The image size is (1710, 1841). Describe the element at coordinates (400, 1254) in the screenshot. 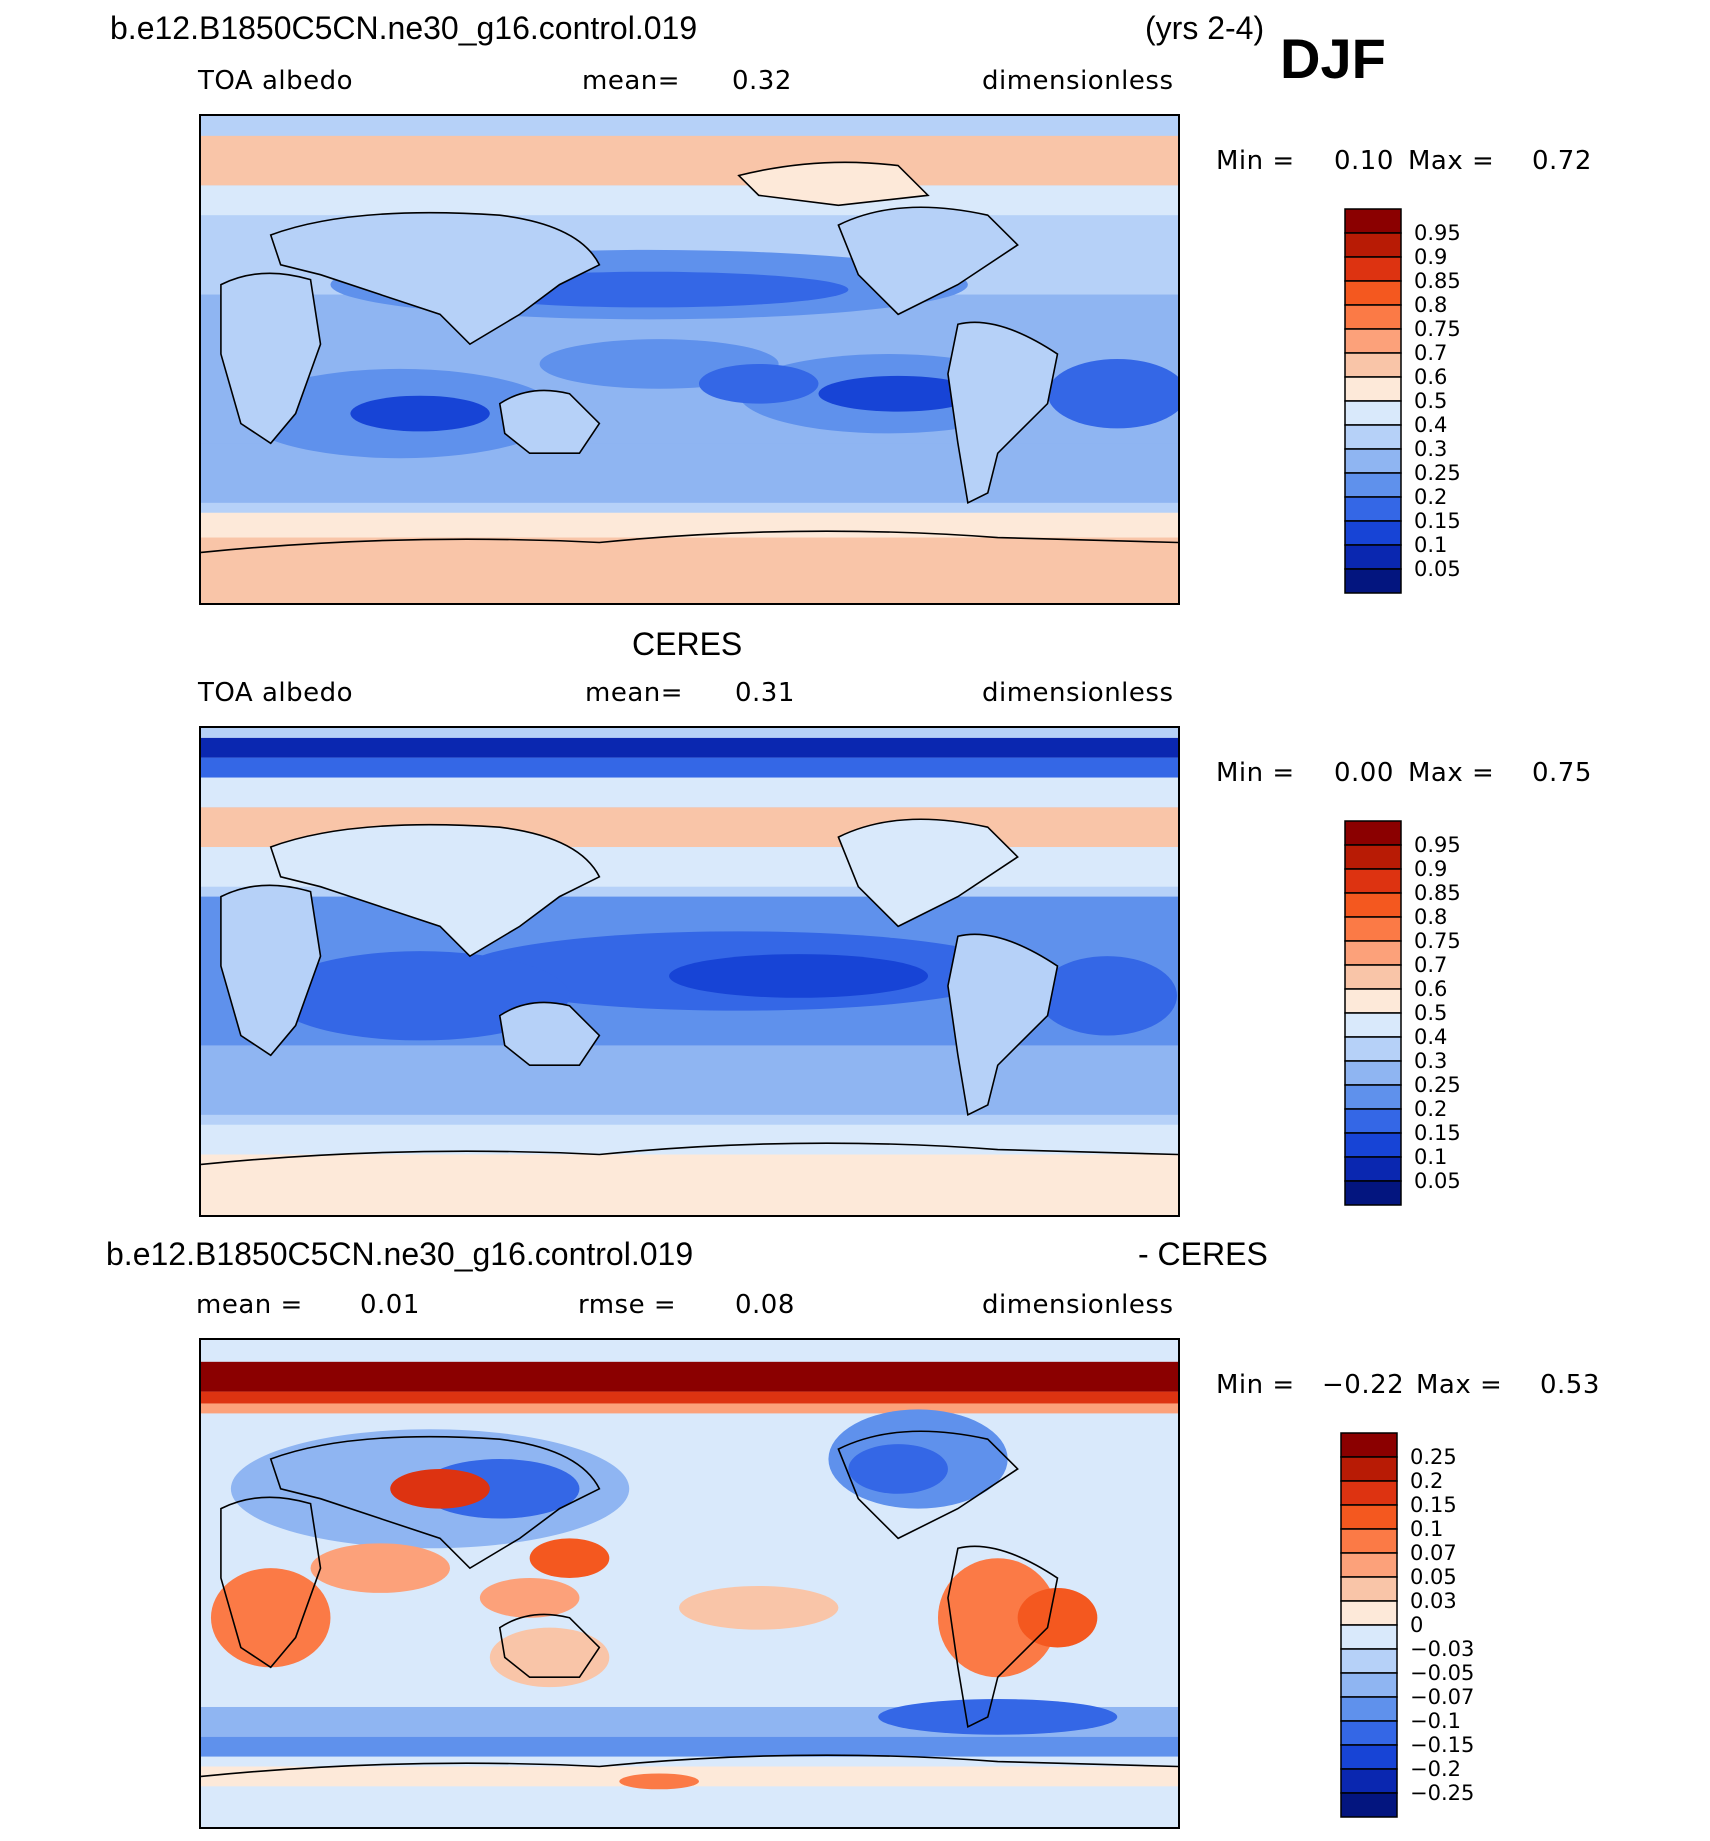

I see `diff-title-left: b.e12.B1850C5CN.ne30_g16.control.019` at that location.